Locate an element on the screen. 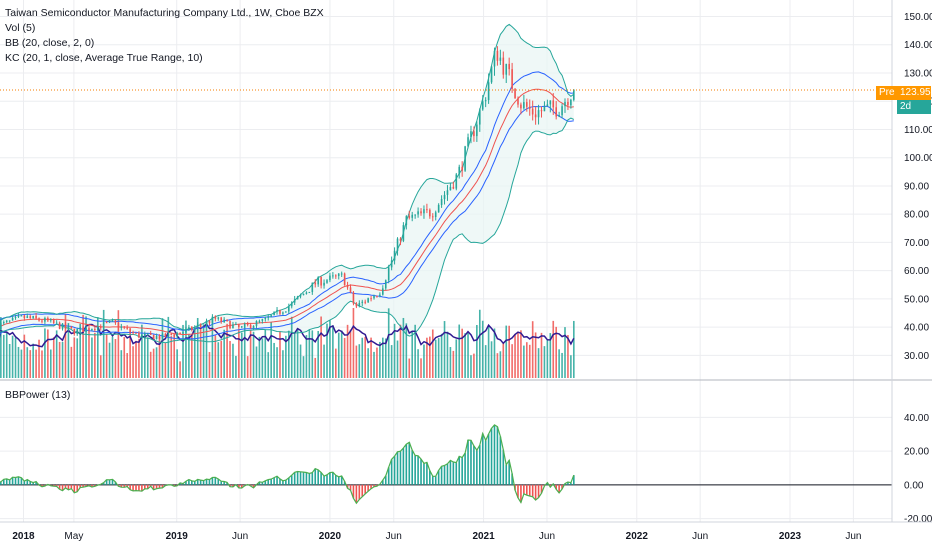 The width and height of the screenshot is (932, 550). legend-bollinger: BB (20, close, 2, 0) is located at coordinates (50, 43).